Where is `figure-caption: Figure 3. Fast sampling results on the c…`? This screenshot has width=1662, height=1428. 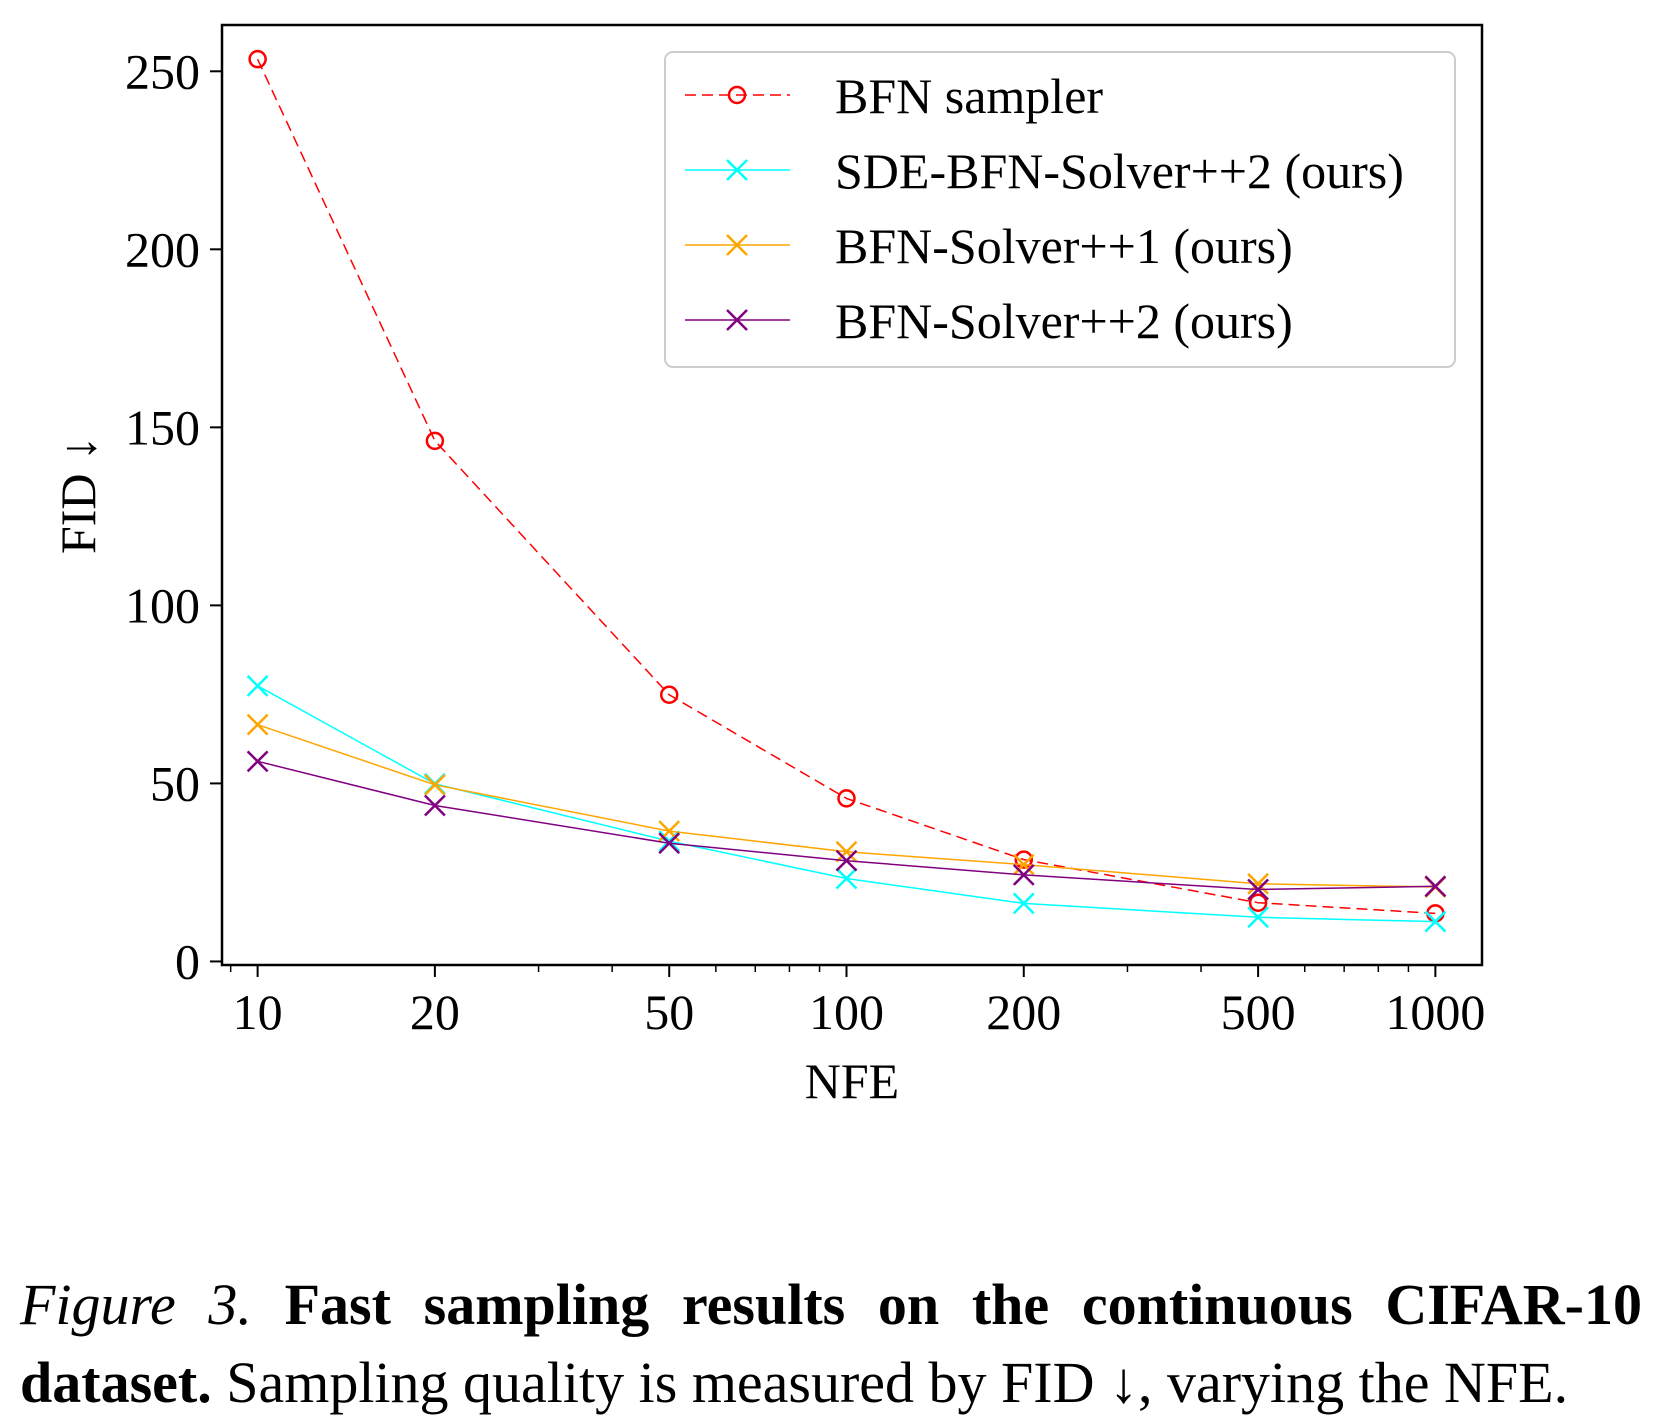
figure-caption: Figure 3. Fast sampling results on the c… is located at coordinates (831, 1344).